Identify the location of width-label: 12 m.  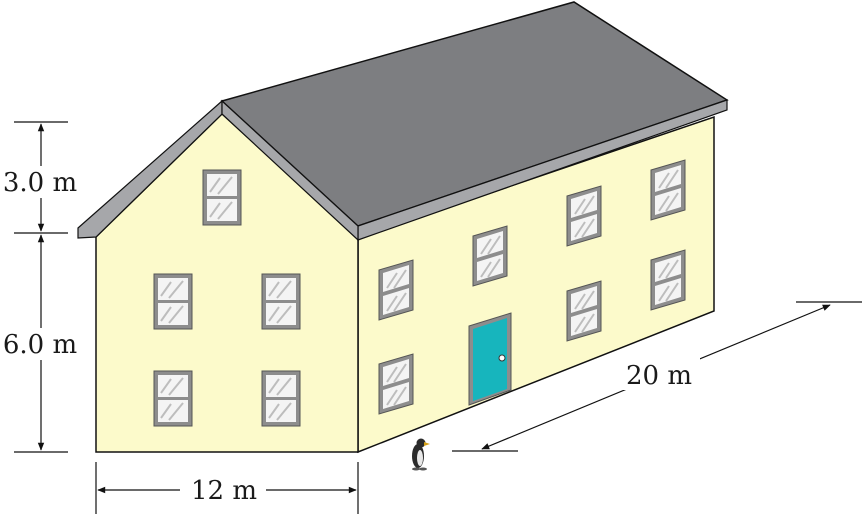
(224, 491).